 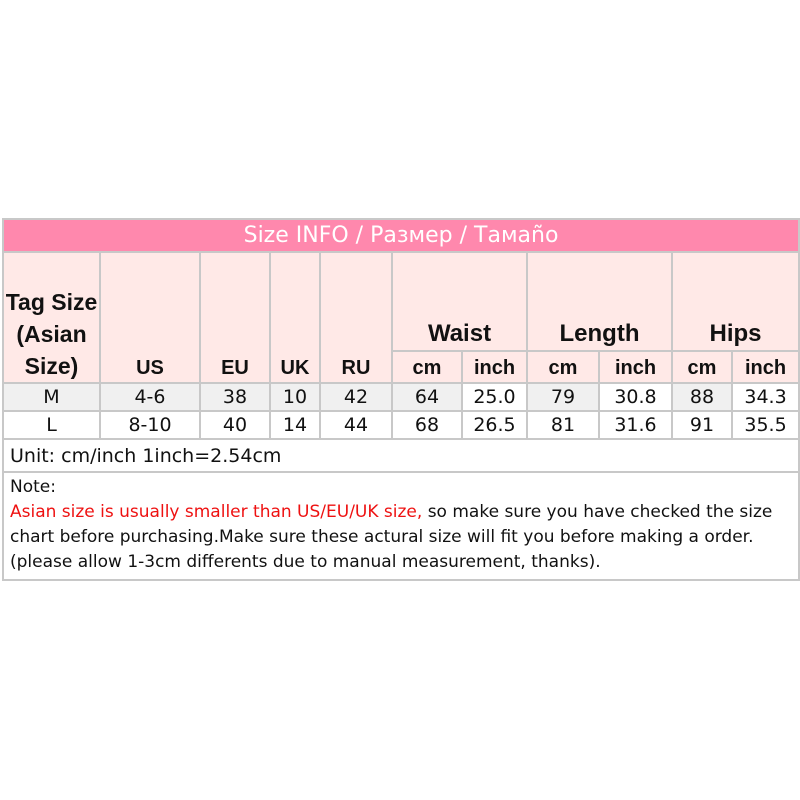 What do you see at coordinates (401, 235) in the screenshot?
I see `table-title: Size INFO / Размер / Тамаño` at bounding box center [401, 235].